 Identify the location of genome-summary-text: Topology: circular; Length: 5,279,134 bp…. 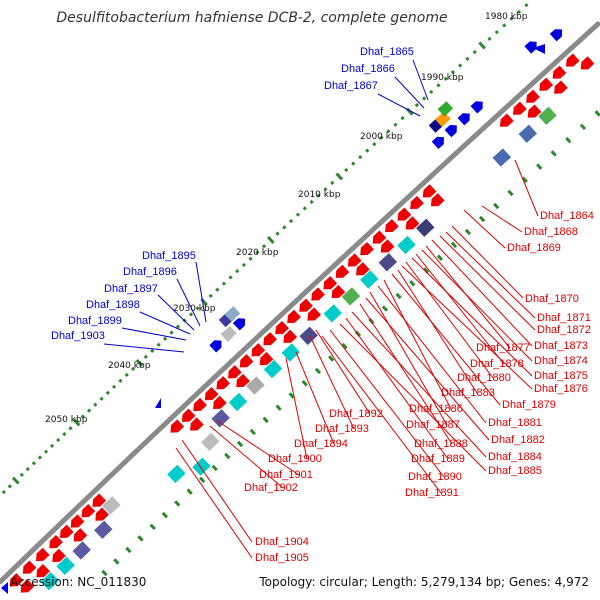
(423, 582).